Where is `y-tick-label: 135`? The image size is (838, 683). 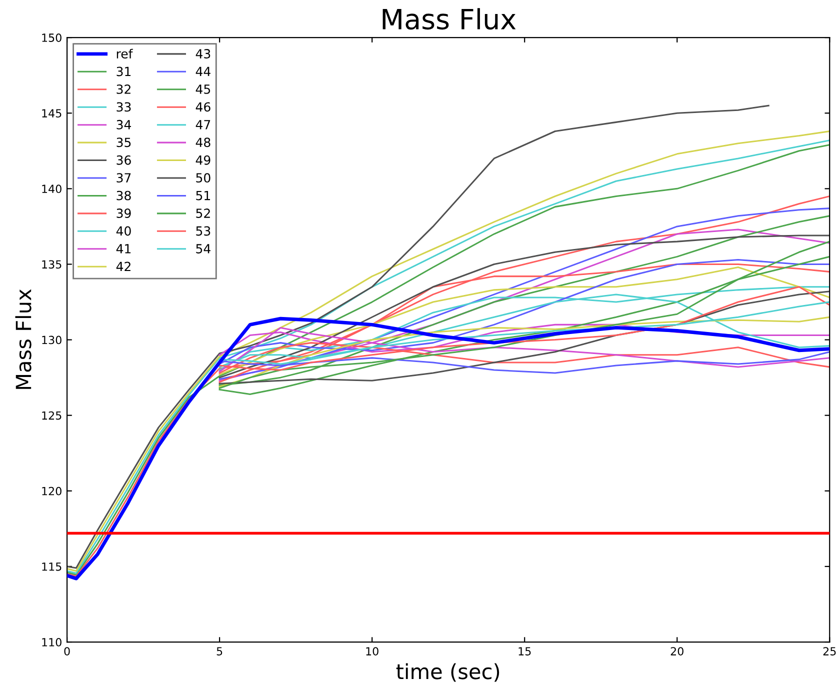
y-tick-label: 135 is located at coordinates (52, 264).